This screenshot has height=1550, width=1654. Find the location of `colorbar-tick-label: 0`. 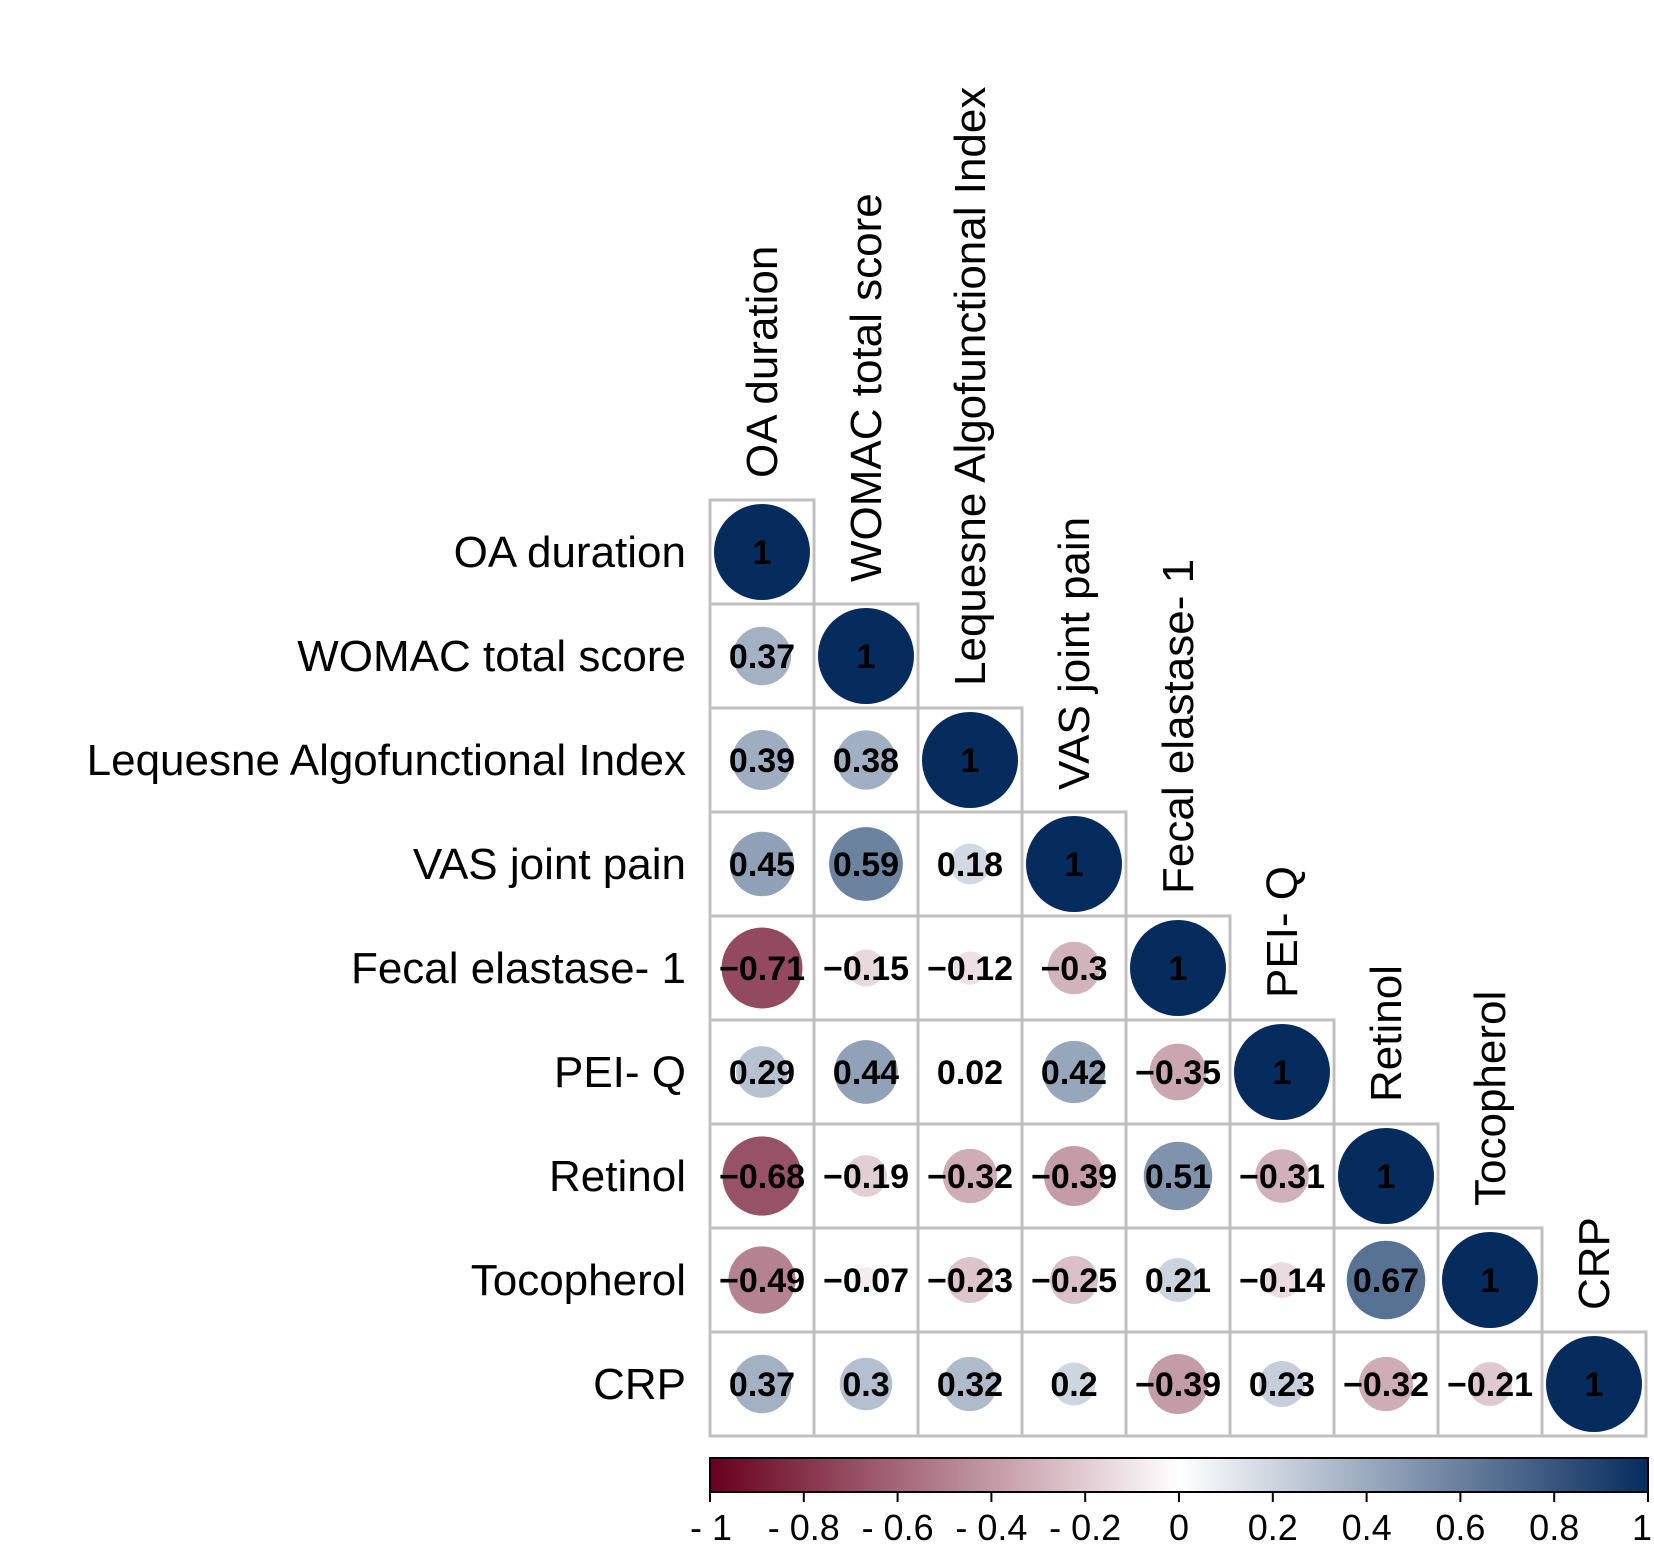

colorbar-tick-label: 0 is located at coordinates (1179, 1527).